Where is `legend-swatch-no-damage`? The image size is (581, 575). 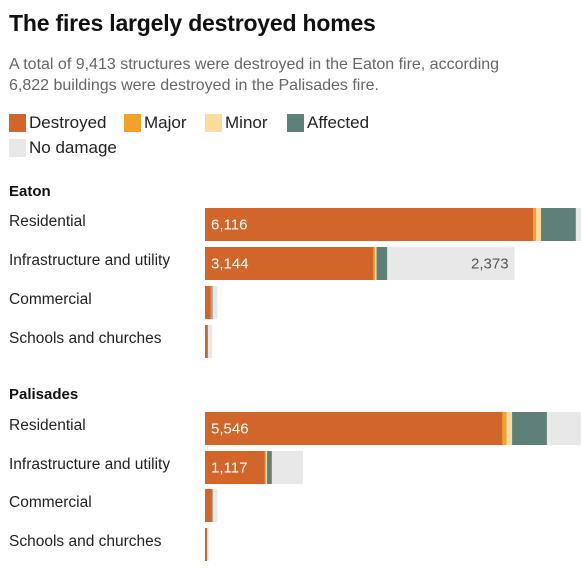 legend-swatch-no-damage is located at coordinates (17, 148).